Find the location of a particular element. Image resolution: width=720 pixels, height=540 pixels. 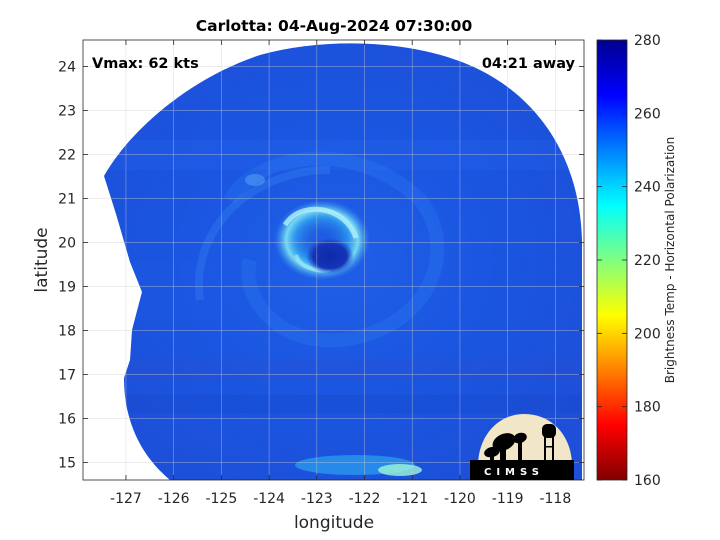

x-tick-label: -125 is located at coordinates (221, 499).